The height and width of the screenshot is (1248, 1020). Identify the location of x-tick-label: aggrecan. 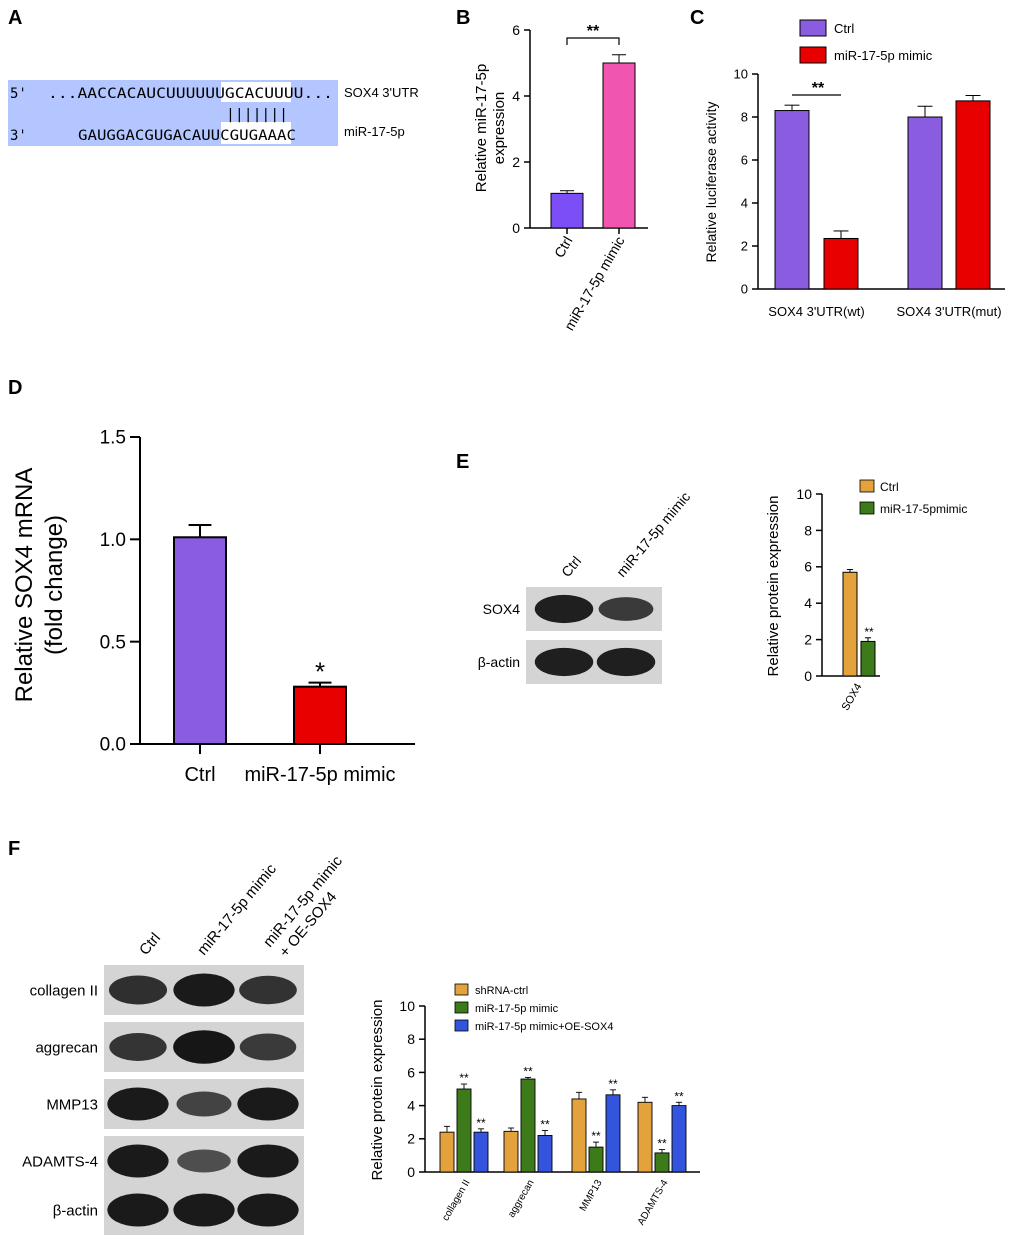
(521, 1199).